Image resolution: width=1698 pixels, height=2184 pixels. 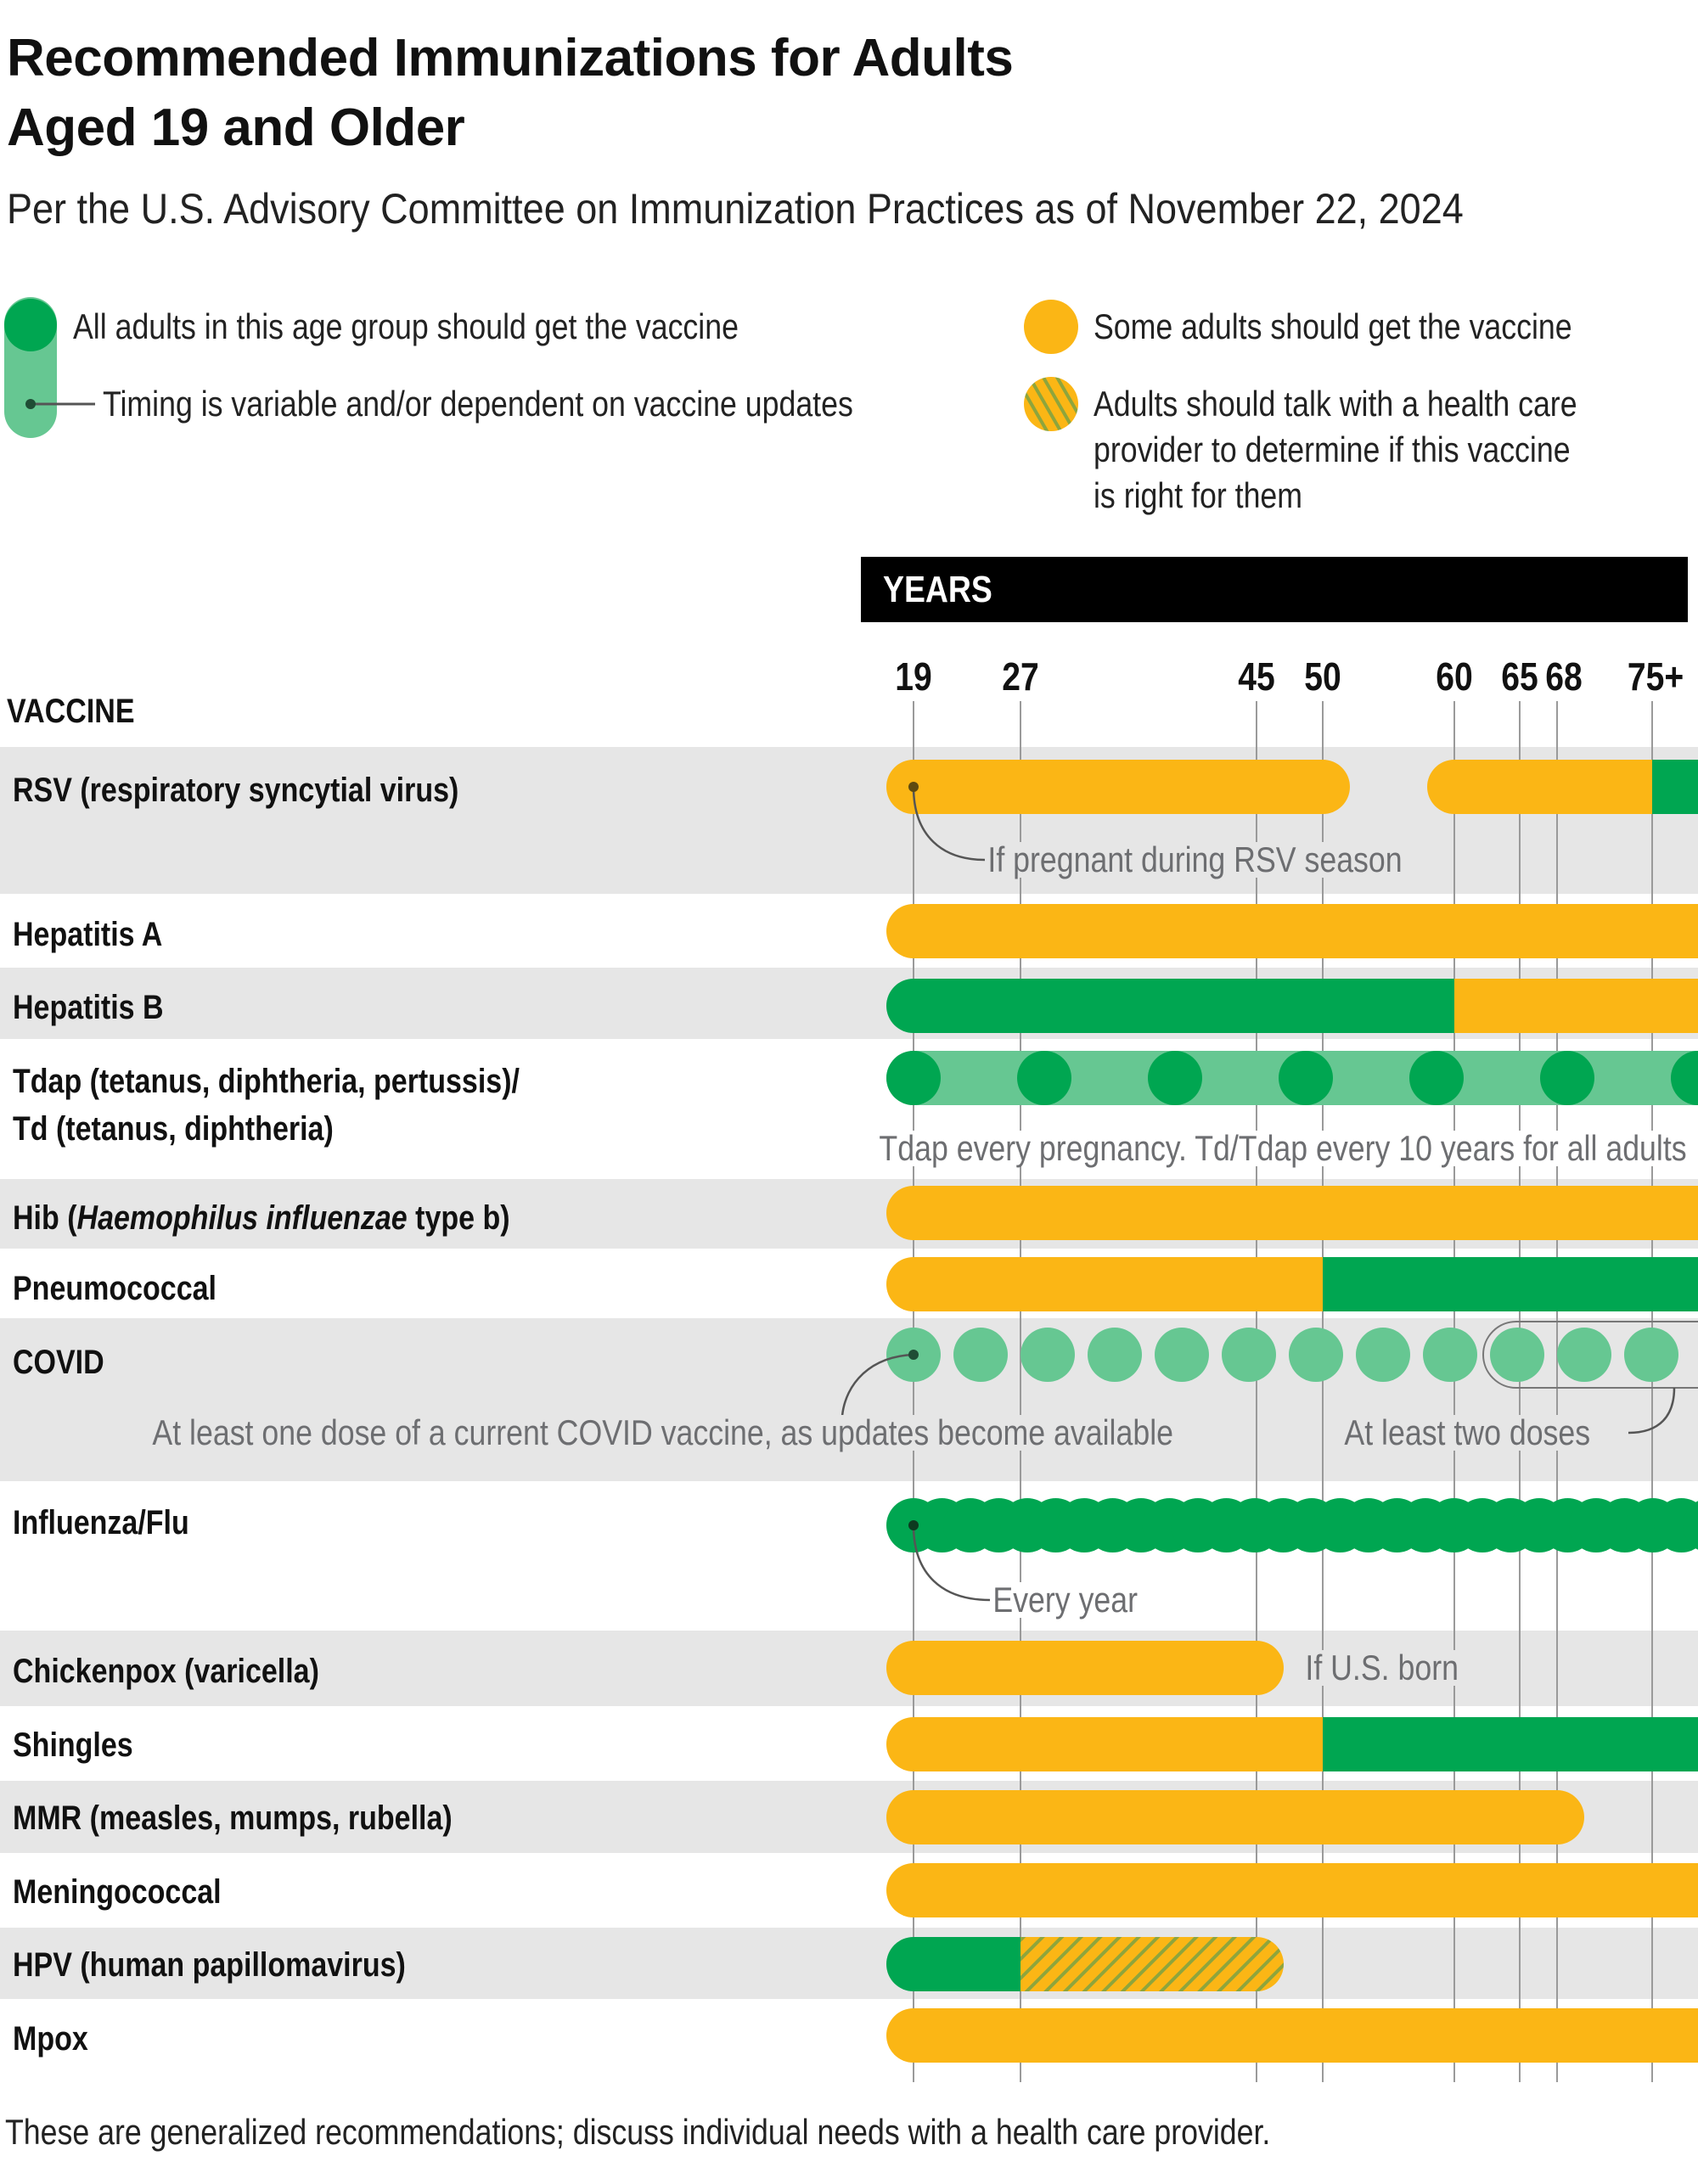 I want to click on rsv-note: If pregnant during RSV season, so click(x=1195, y=860).